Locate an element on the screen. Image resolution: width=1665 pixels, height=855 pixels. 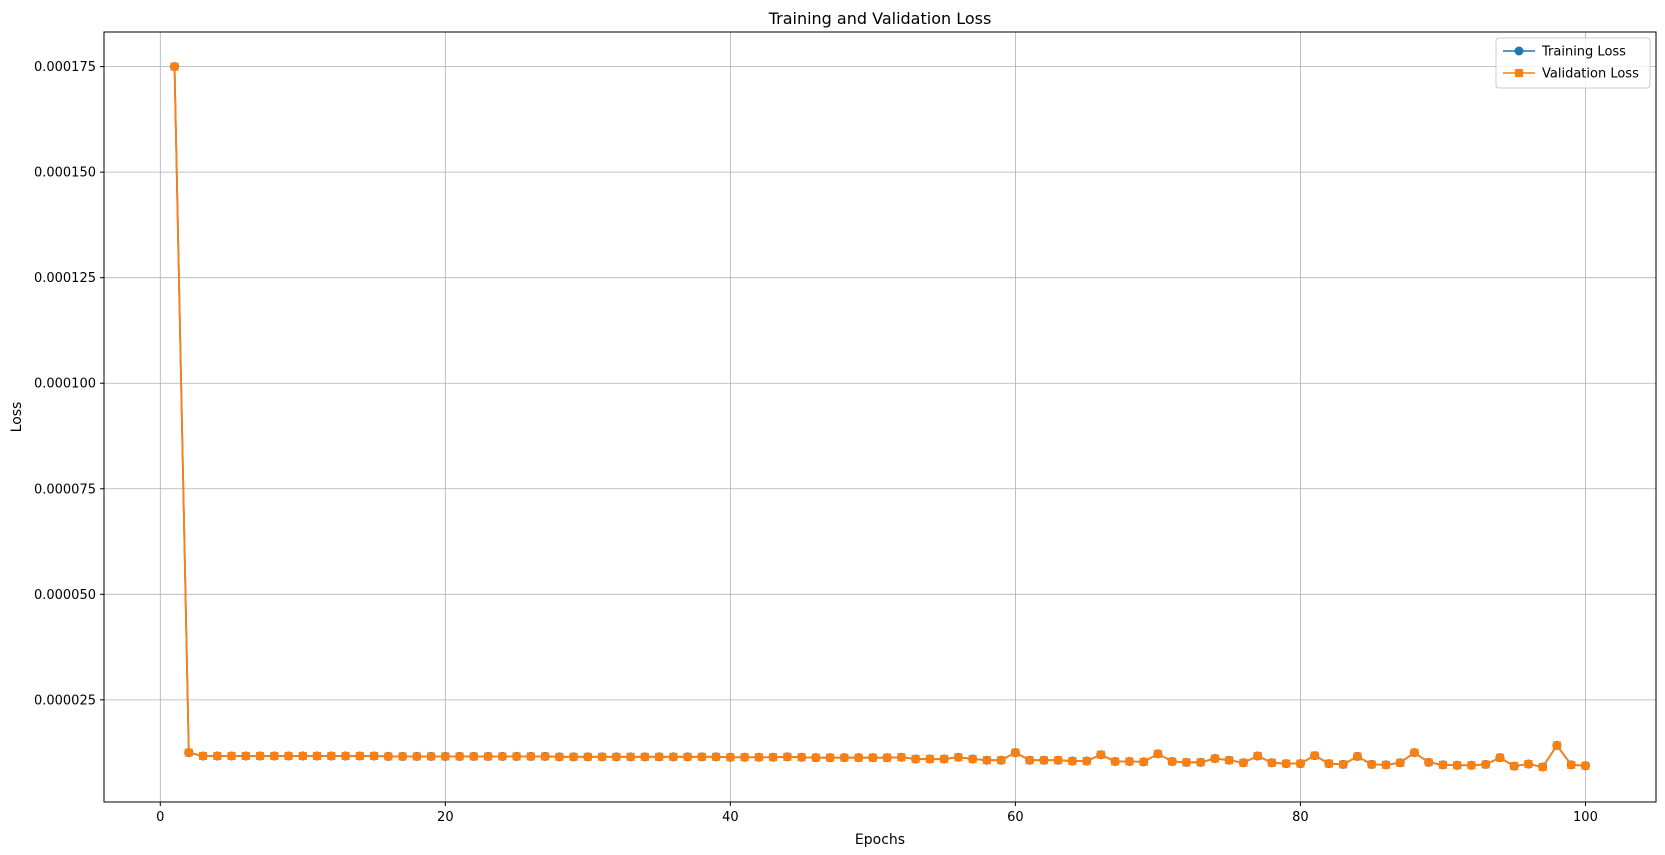
x-tick-label: 40 is located at coordinates (730, 817).